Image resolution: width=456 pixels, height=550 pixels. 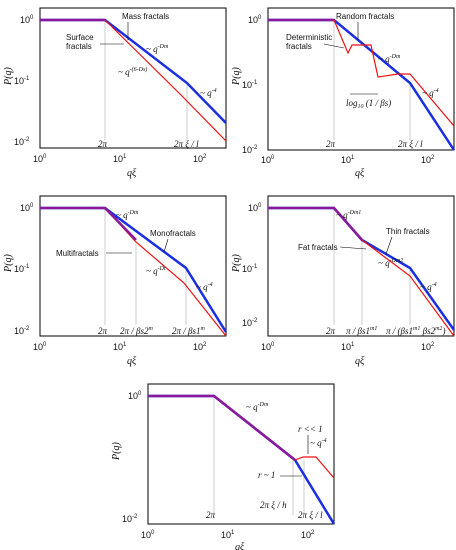 What do you see at coordinates (79, 46) in the screenshot?
I see `label-surface-fractals-2: fractals` at bounding box center [79, 46].